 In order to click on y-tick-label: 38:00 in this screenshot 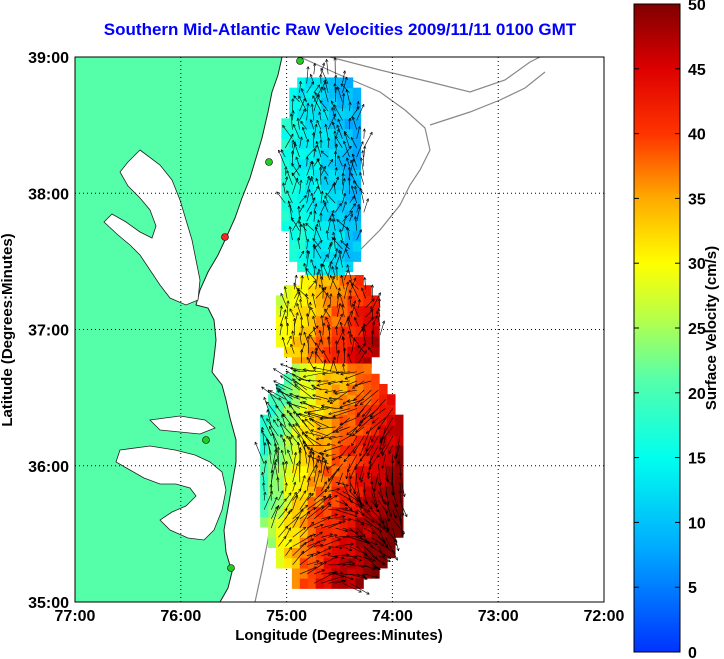, I will do `click(48, 194)`.